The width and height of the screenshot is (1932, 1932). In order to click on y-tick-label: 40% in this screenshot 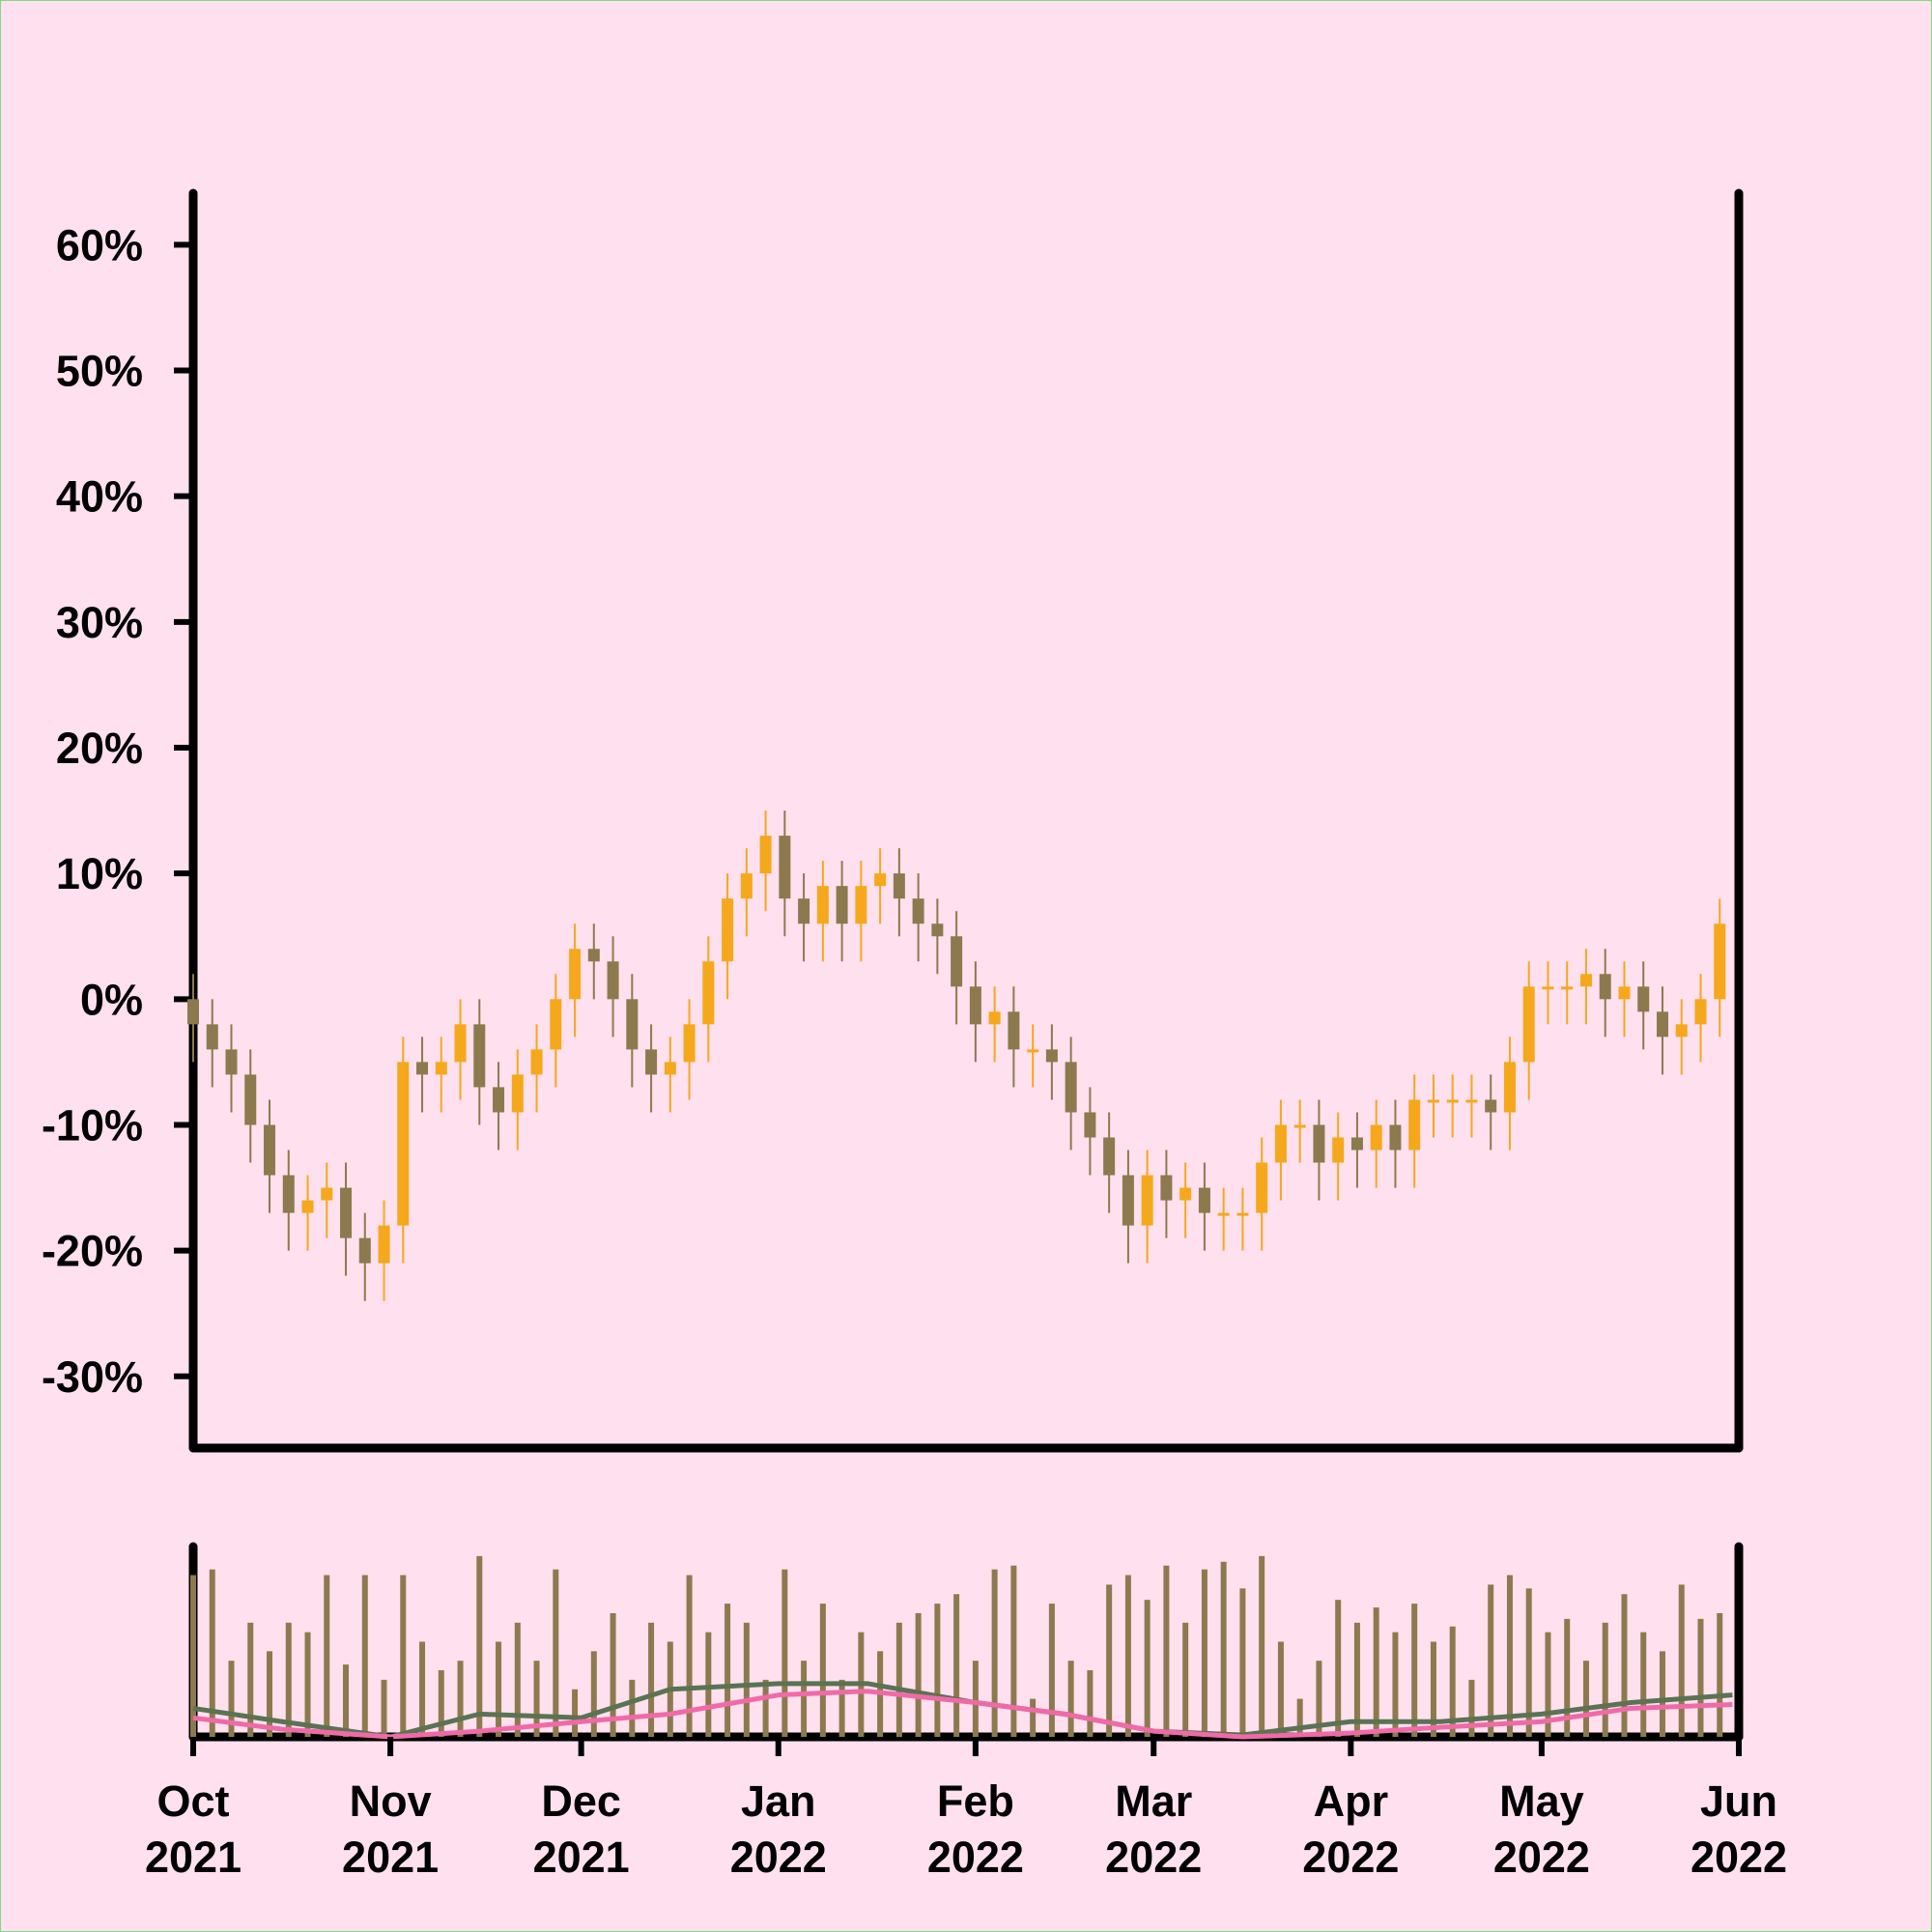, I will do `click(99, 497)`.